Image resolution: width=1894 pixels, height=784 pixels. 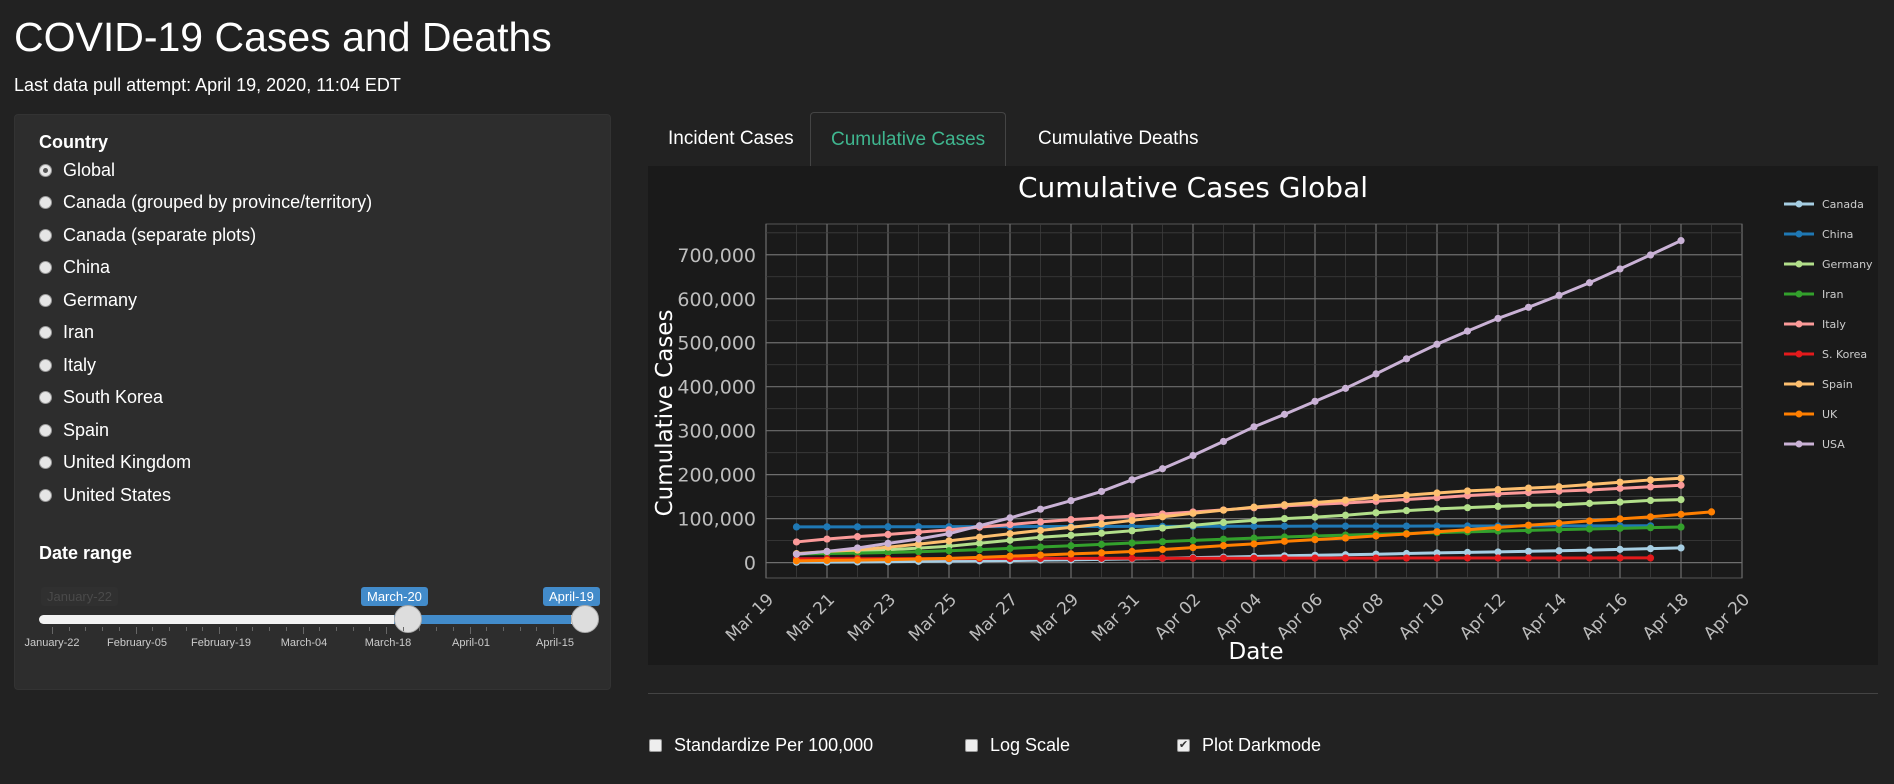 I want to click on radio-canada-separate: Canada (separate plots), so click(x=147, y=235).